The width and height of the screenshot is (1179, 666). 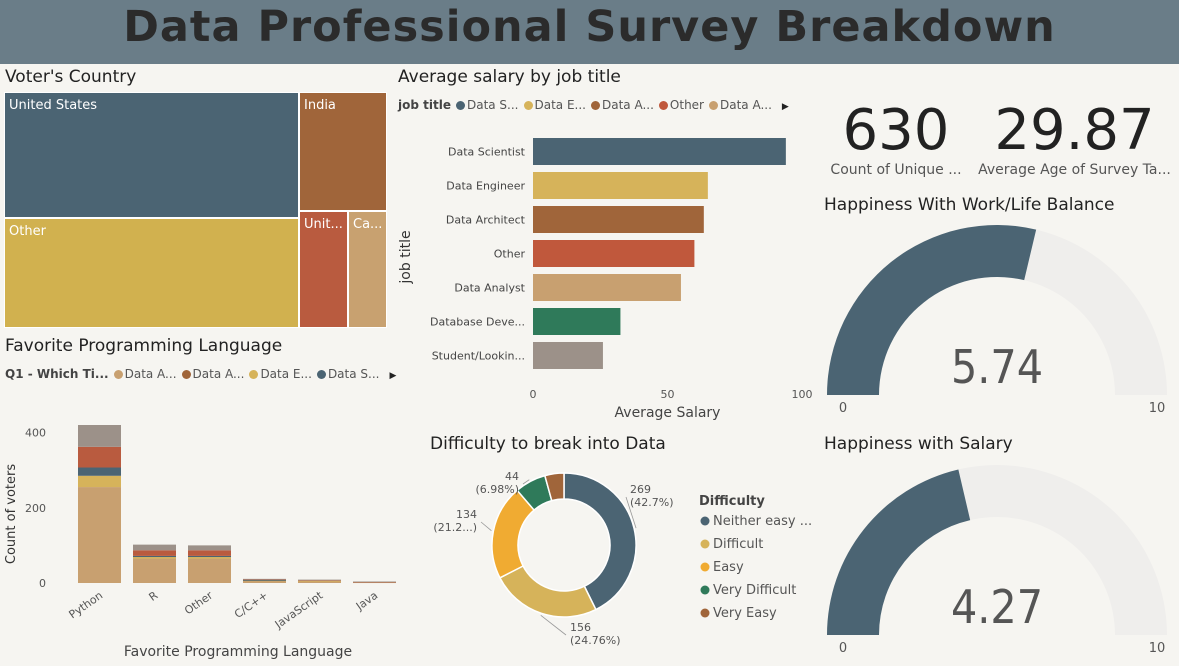 What do you see at coordinates (512, 476) in the screenshot?
I see `donut-data-label: 44` at bounding box center [512, 476].